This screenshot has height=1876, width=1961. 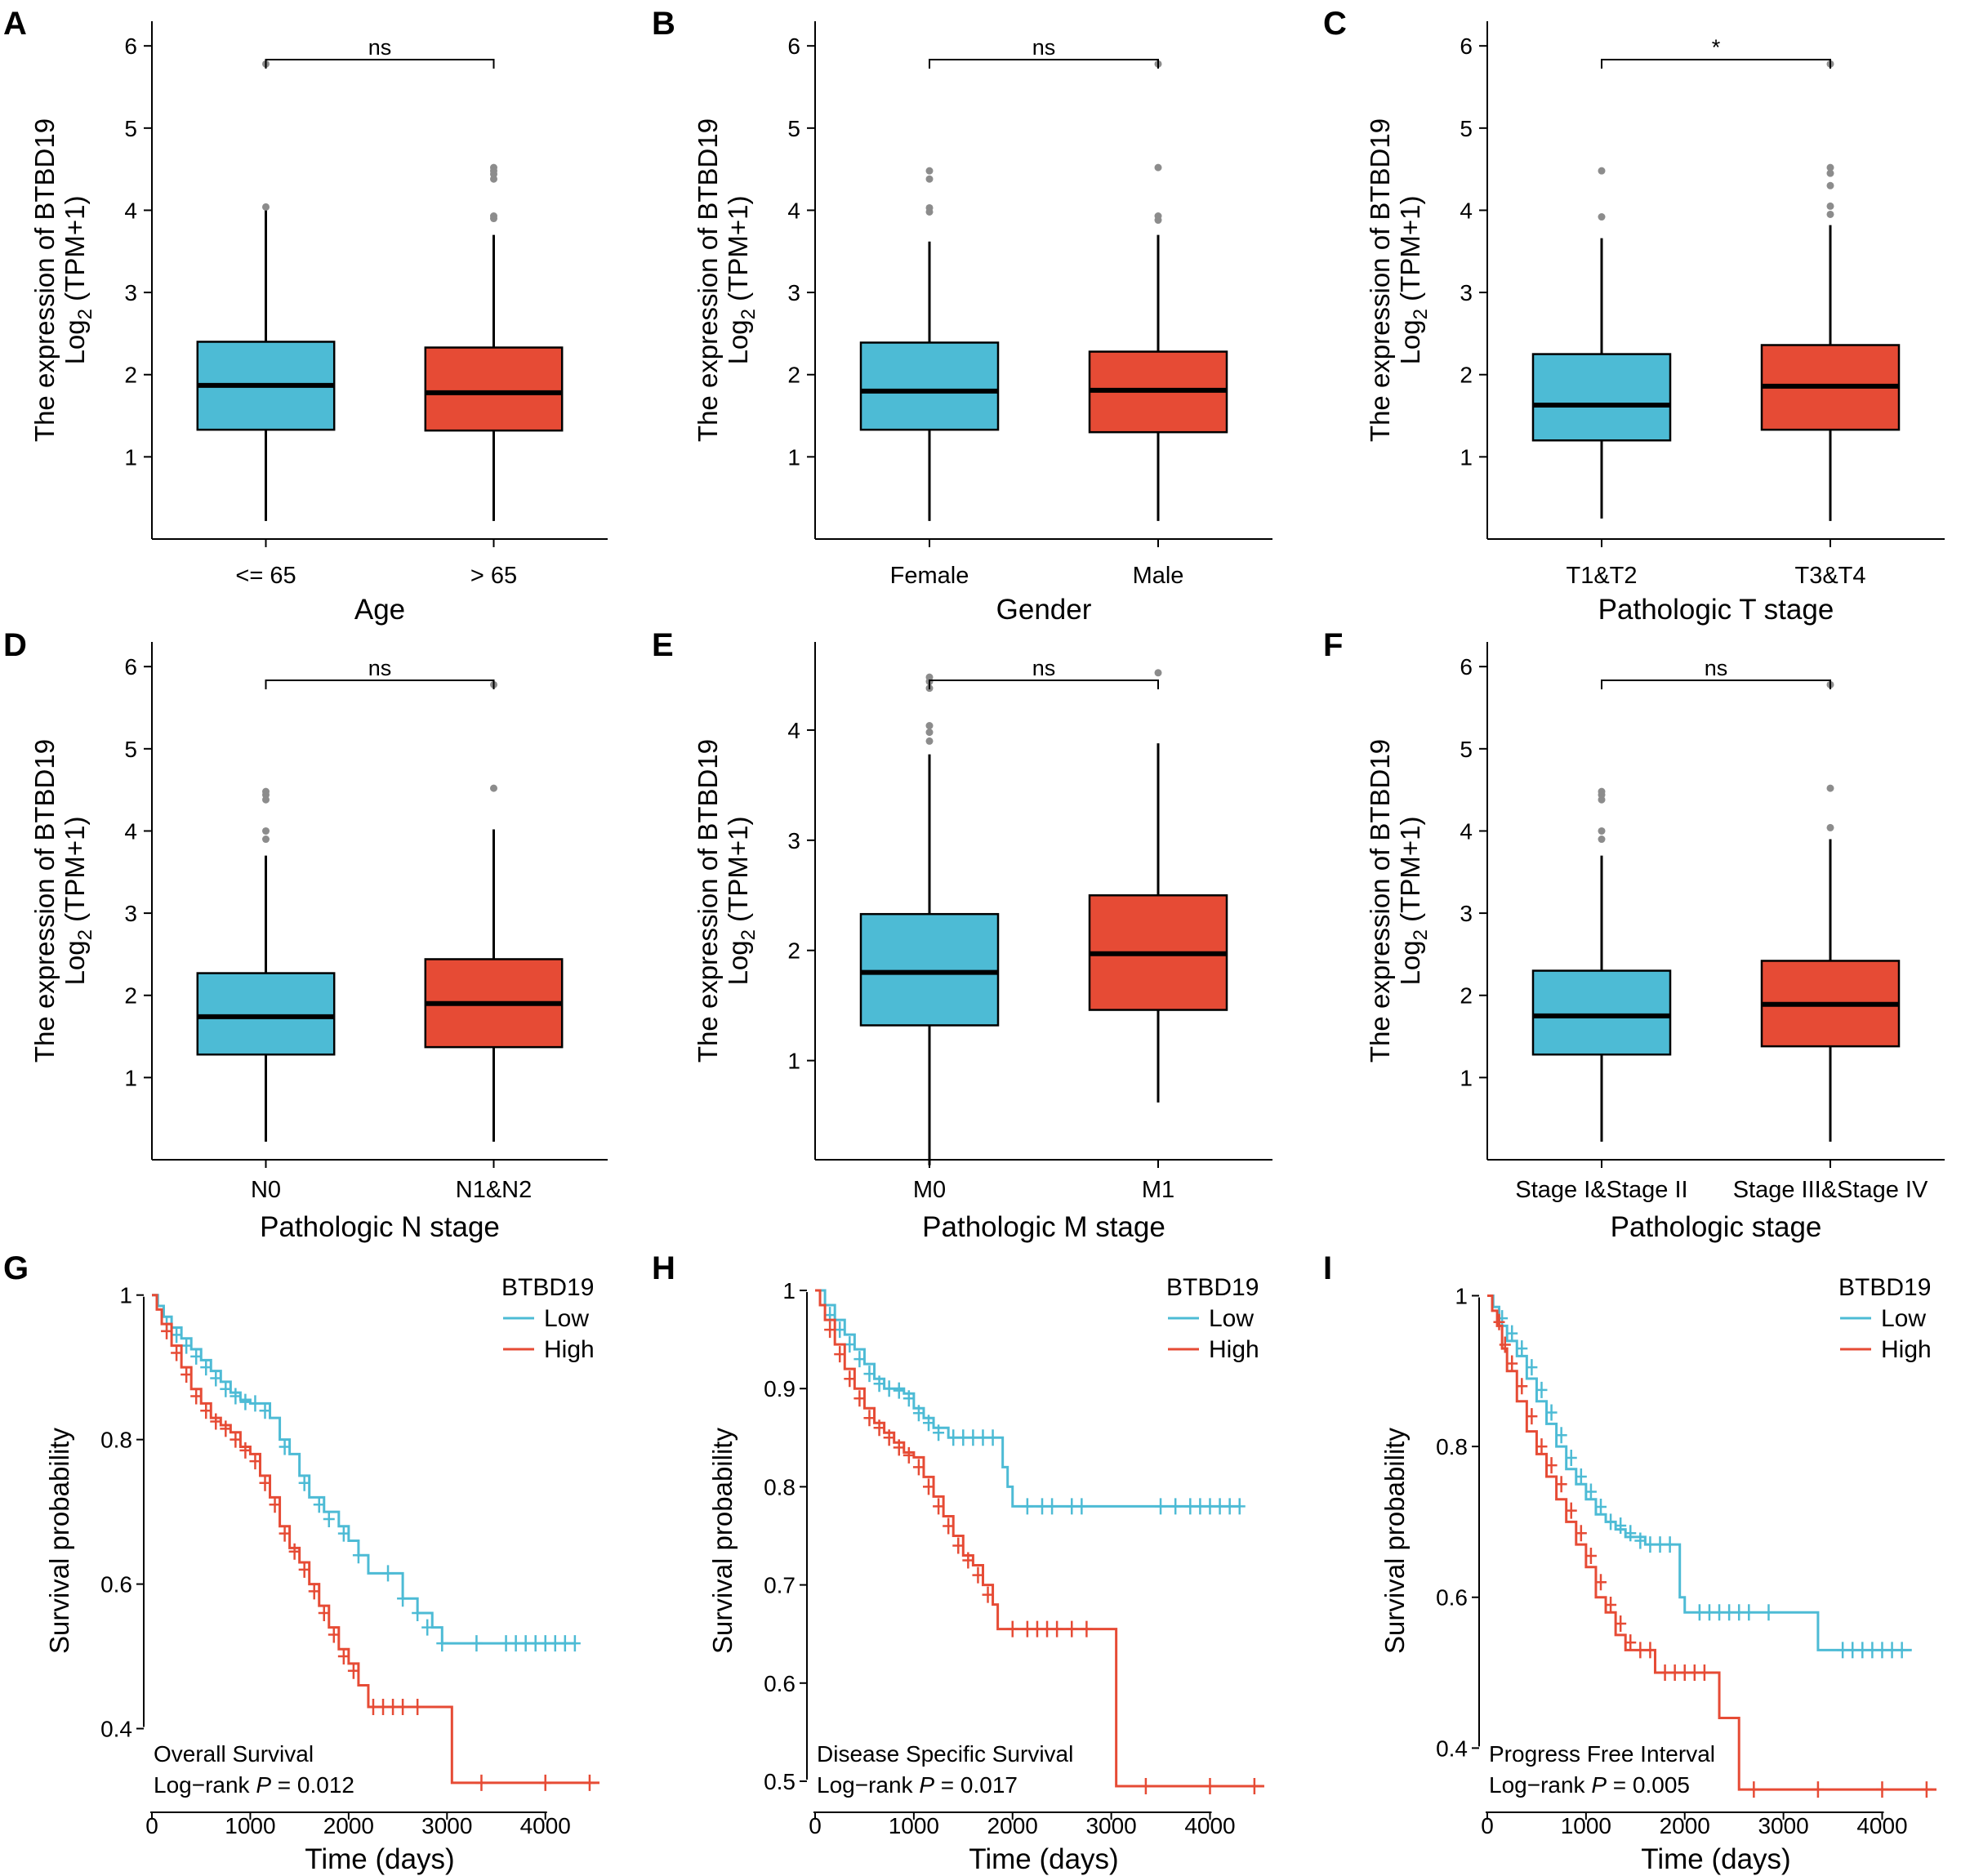 What do you see at coordinates (1711, 1542) in the screenshot?
I see `km-curve-high` at bounding box center [1711, 1542].